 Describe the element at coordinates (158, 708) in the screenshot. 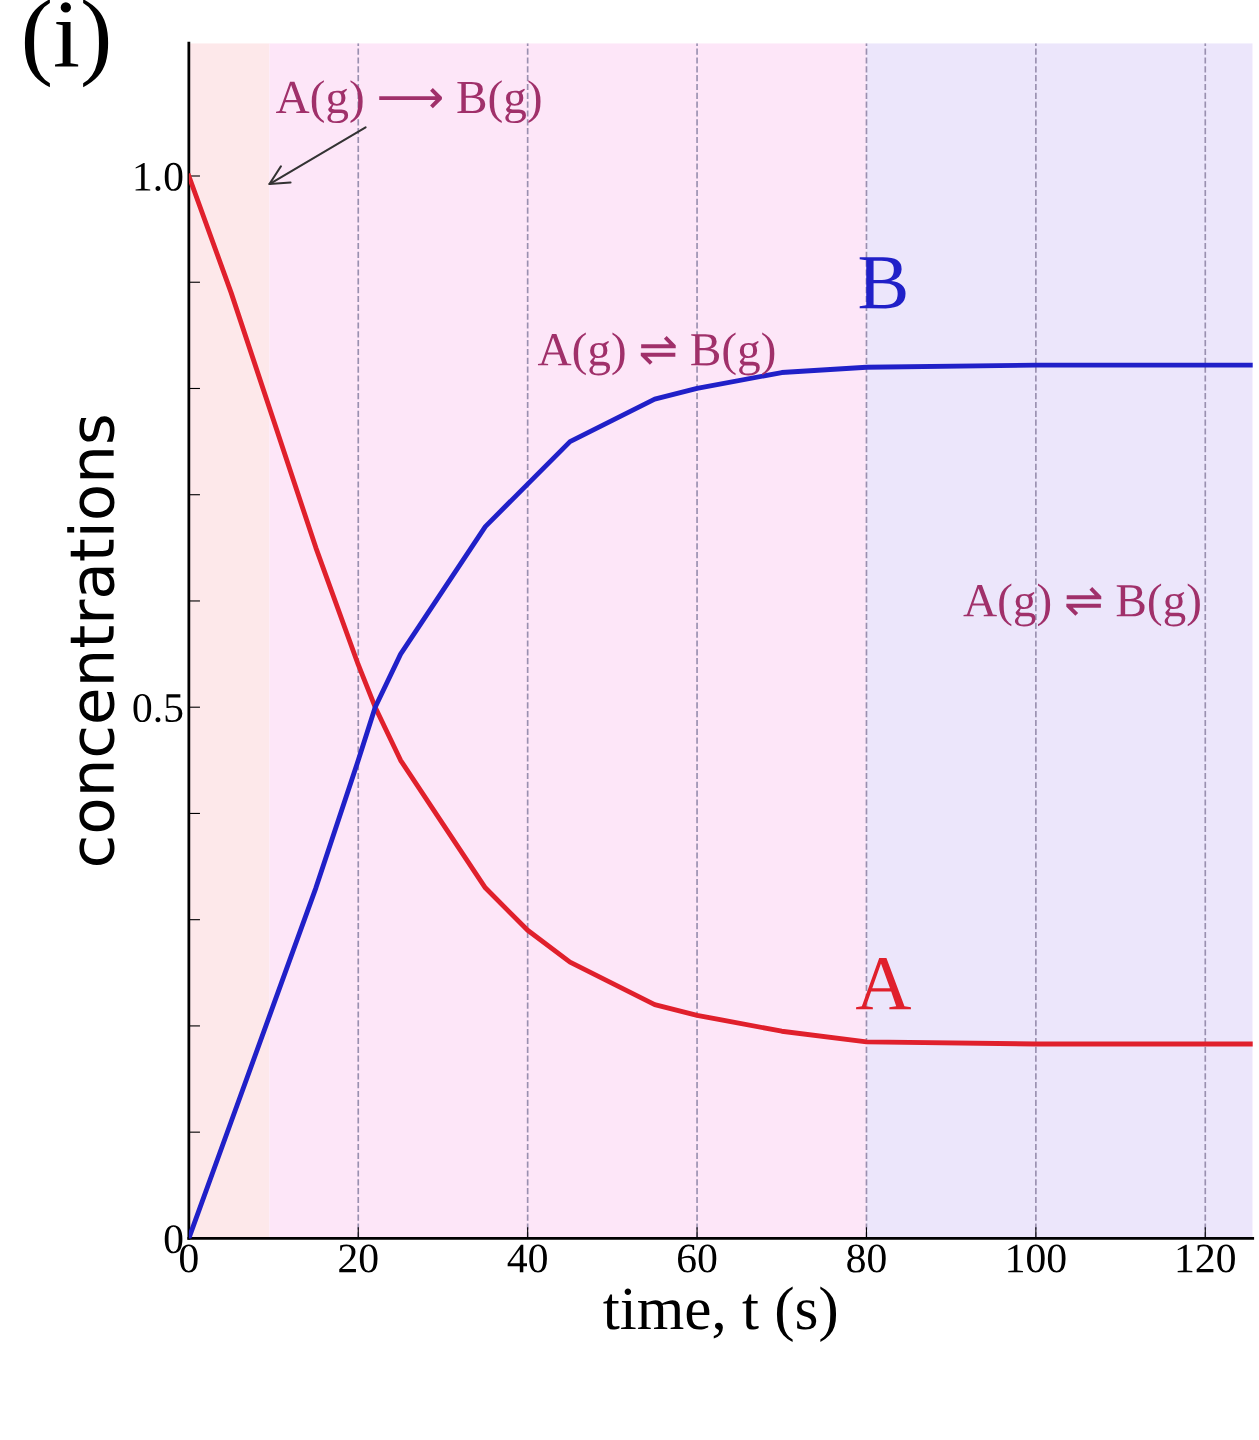

I see `y-tick-label: 0.5` at that location.